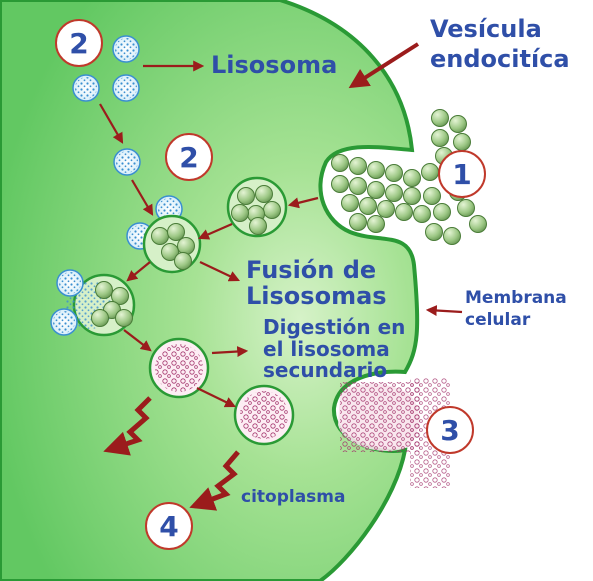 This screenshot has width=593, height=581. Describe the element at coordinates (500, 59) in the screenshot. I see `vesicula-label-line2: endocitíca` at that location.